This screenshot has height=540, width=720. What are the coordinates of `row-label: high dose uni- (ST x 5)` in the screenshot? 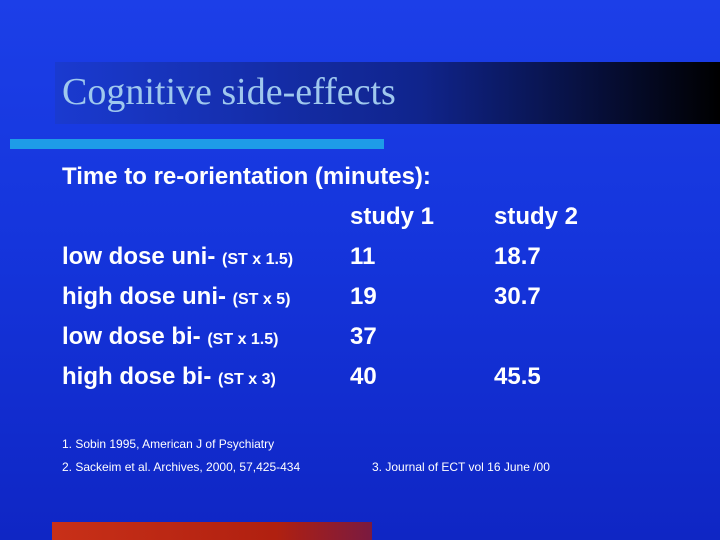 It's located at (176, 297).